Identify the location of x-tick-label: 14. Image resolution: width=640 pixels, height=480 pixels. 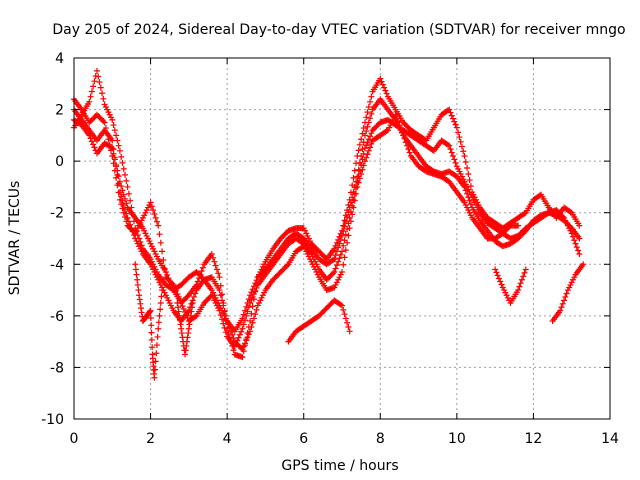
(610, 439).